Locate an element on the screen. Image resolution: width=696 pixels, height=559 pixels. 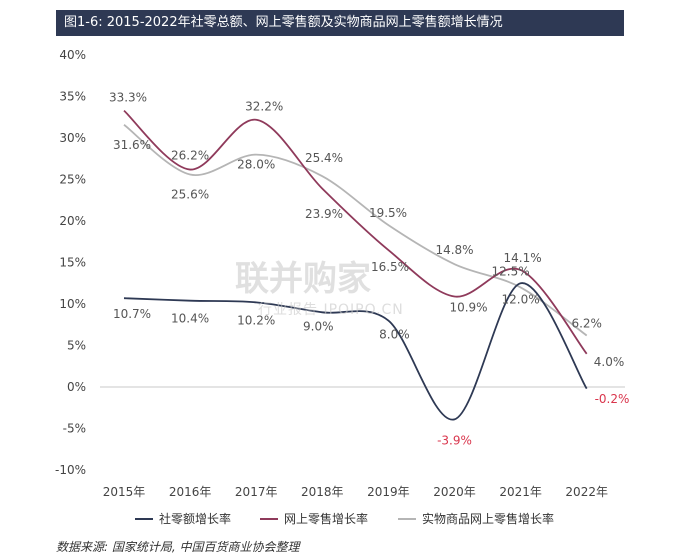
x-tick-label: 2018年 is located at coordinates (322, 492).